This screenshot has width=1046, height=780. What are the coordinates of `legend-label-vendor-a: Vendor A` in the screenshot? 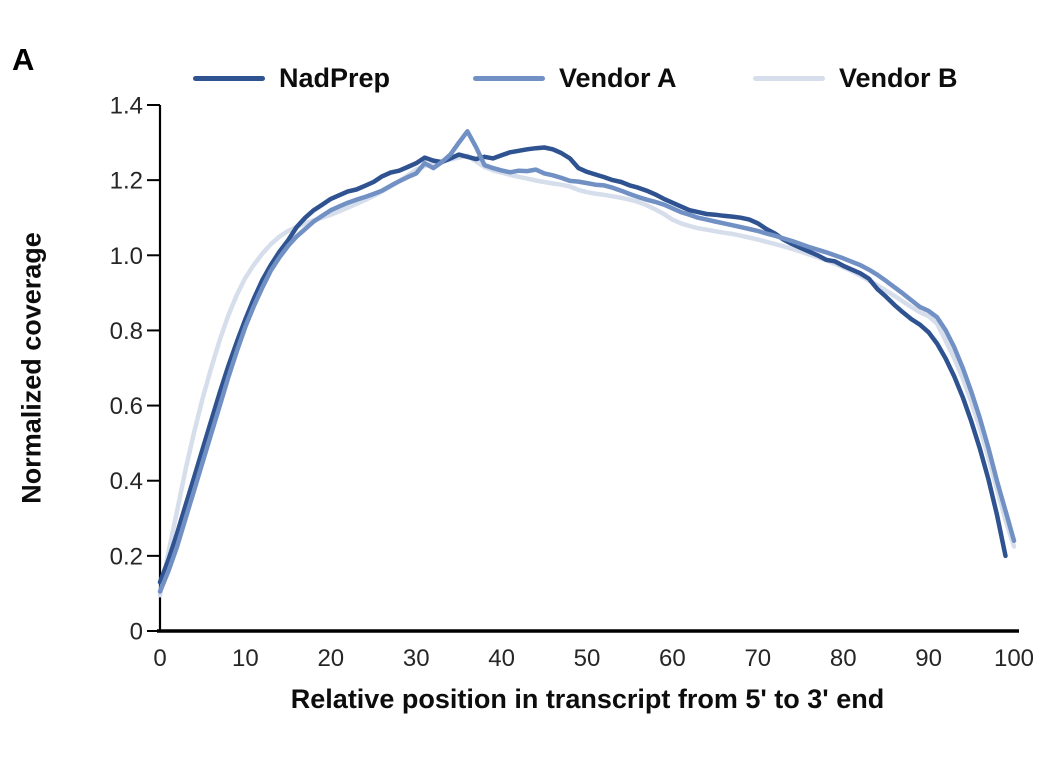 It's located at (618, 77).